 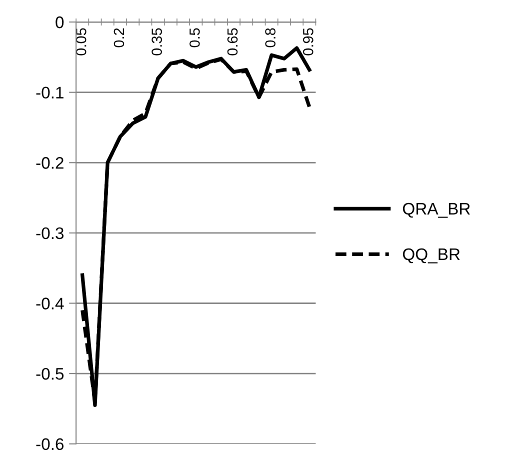 What do you see at coordinates (270, 38) in the screenshot?
I see `x-tick-label: 0.8` at bounding box center [270, 38].